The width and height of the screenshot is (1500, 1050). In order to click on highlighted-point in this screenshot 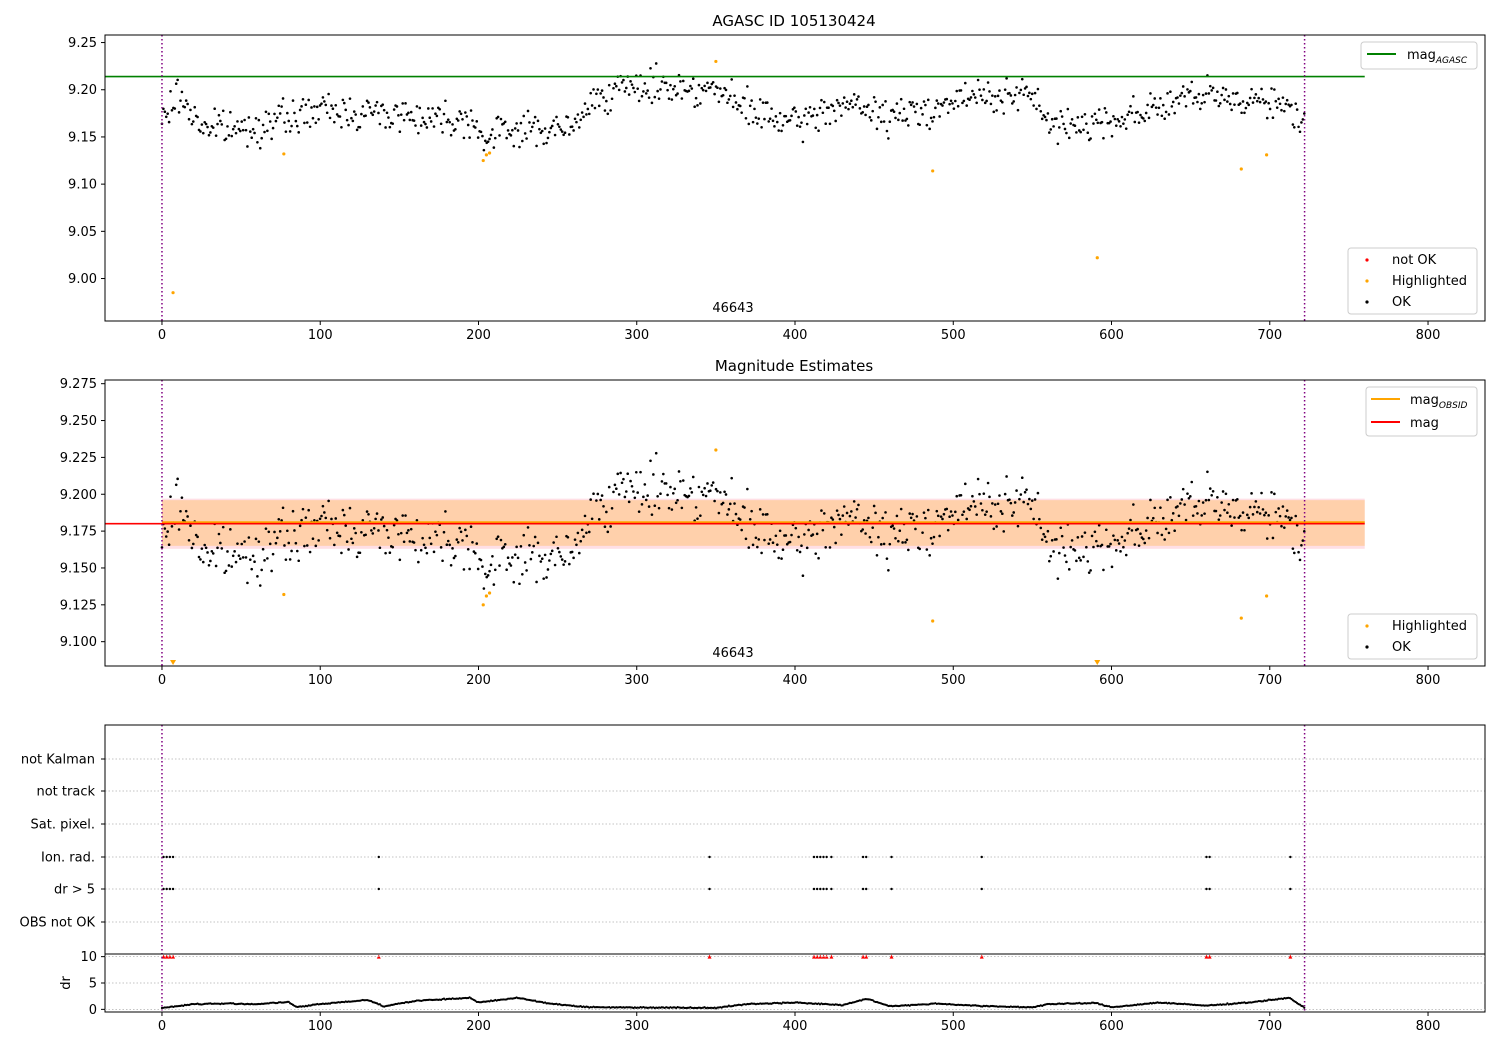, I will do `click(716, 61)`.